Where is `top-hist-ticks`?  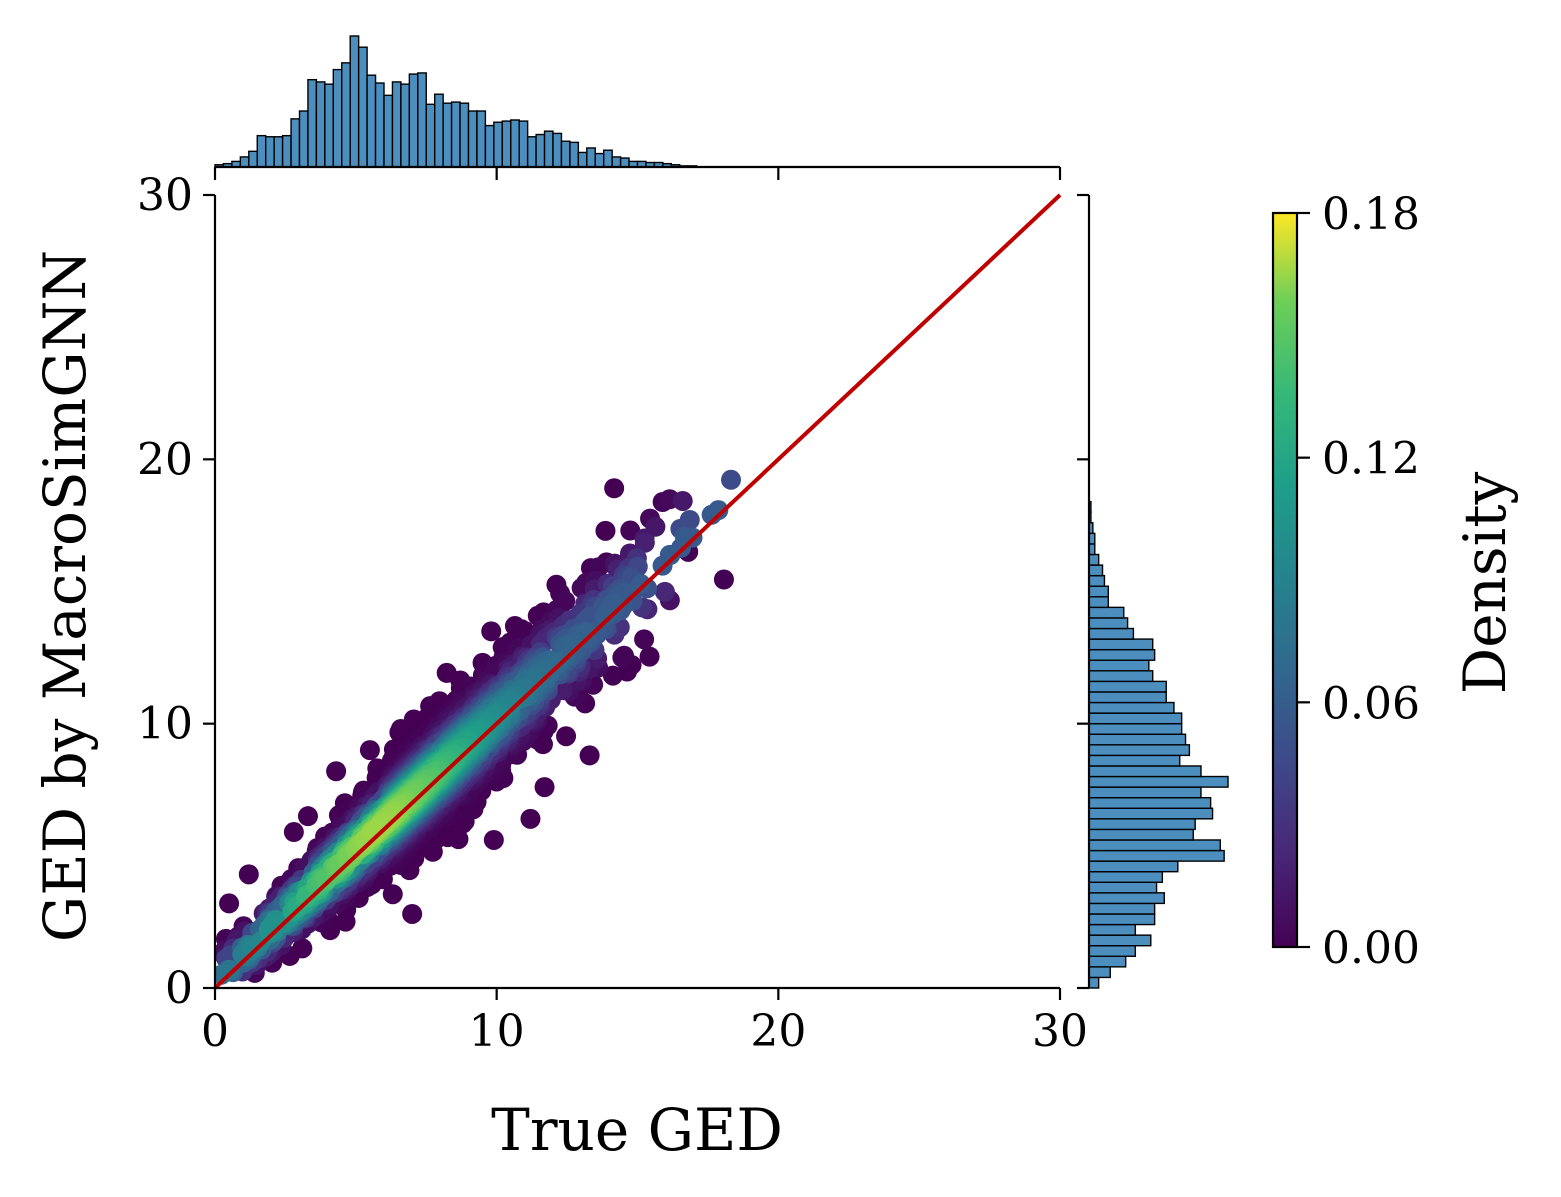
top-hist-ticks is located at coordinates (637, 173).